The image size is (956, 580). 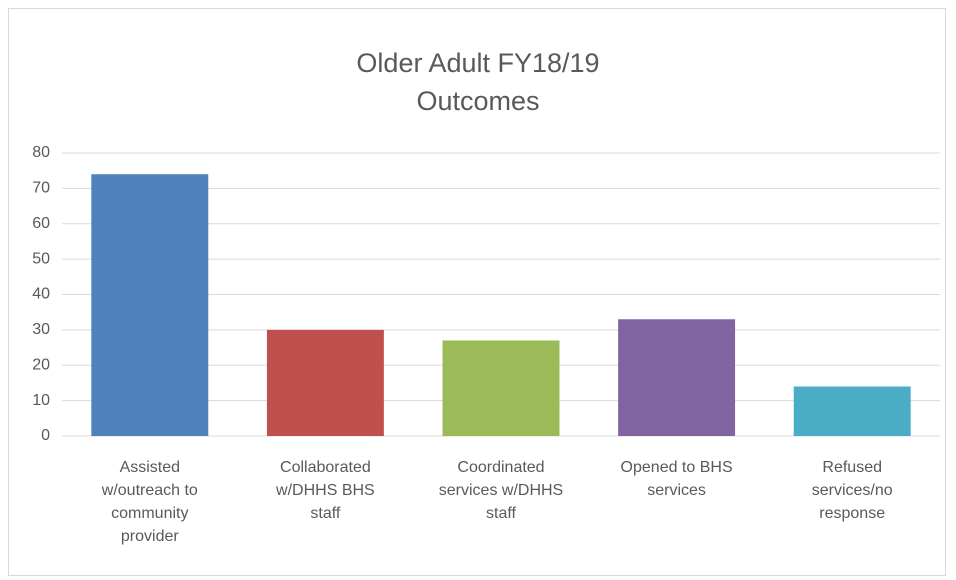 I want to click on y-tick-label: 70, so click(x=41, y=188).